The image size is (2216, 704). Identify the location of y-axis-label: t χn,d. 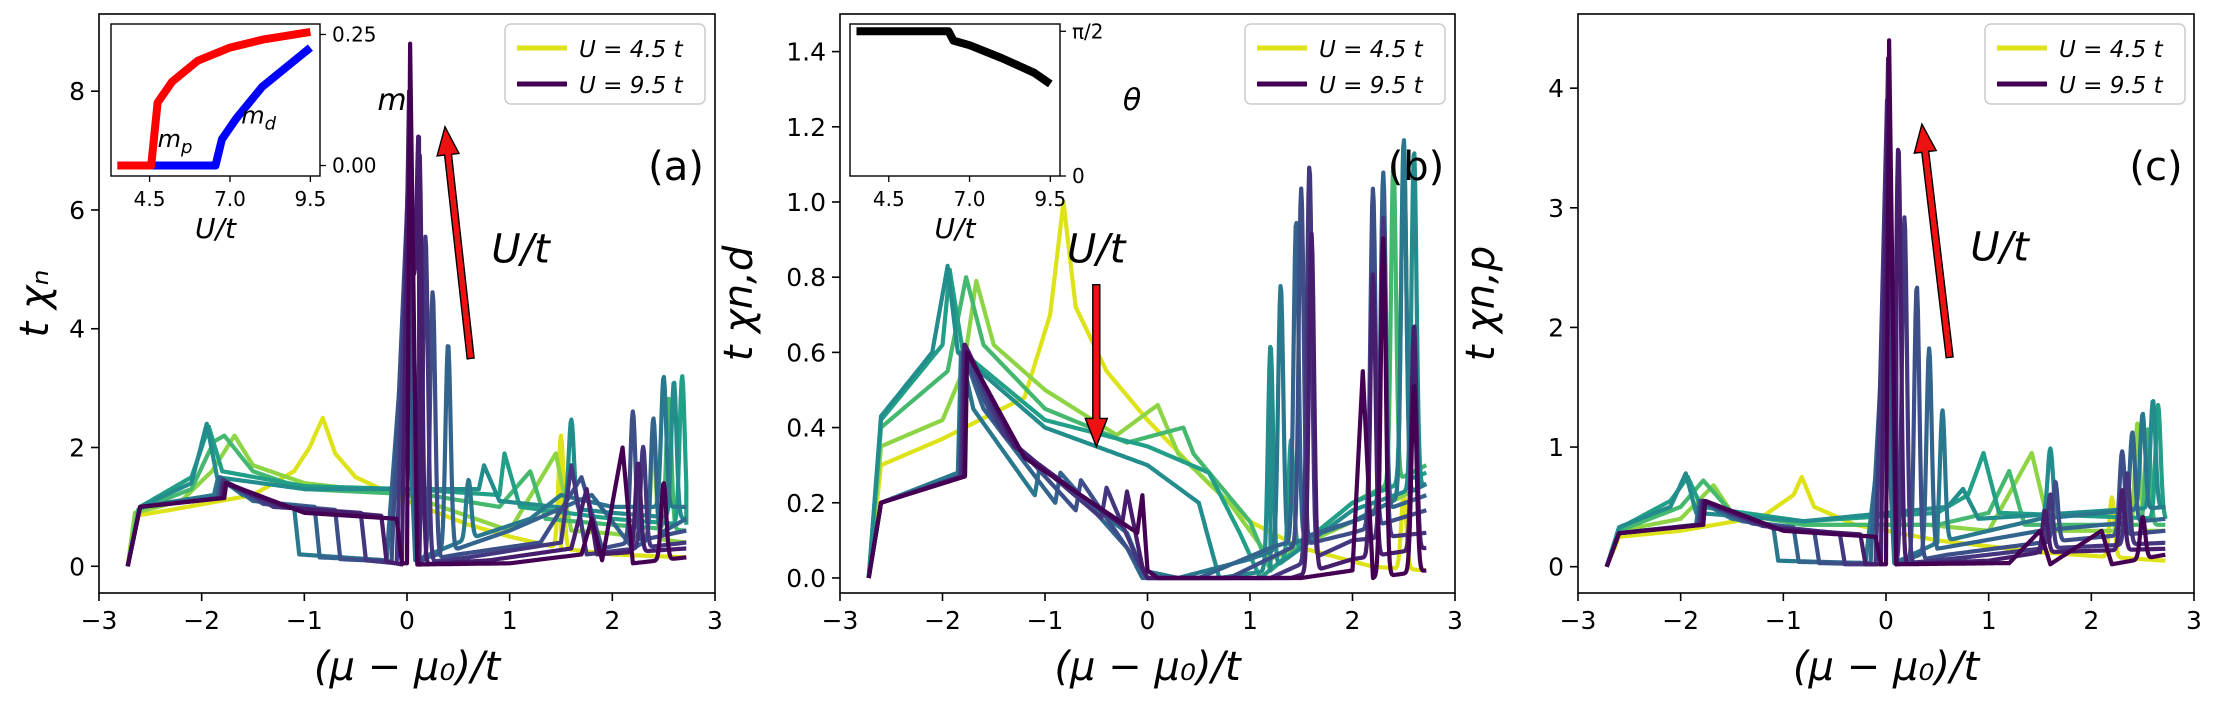
(739, 303).